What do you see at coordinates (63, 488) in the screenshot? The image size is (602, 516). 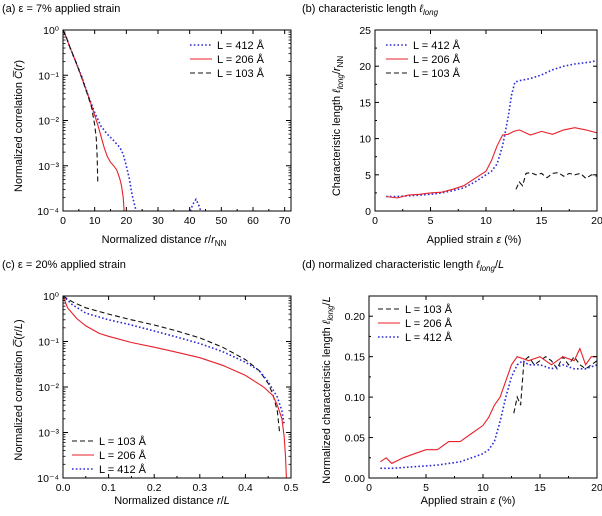 I see `panel-c-xtick-label: 0.0` at bounding box center [63, 488].